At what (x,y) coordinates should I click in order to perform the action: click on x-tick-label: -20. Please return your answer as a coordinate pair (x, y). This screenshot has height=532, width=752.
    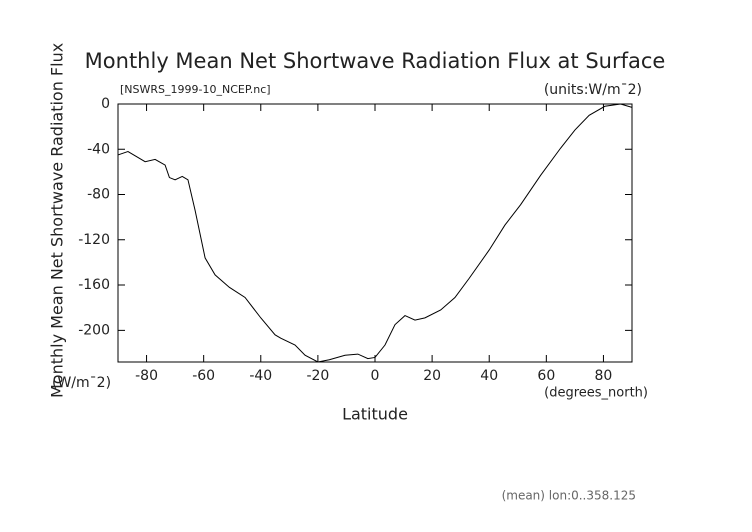
    Looking at the image, I should click on (317, 376).